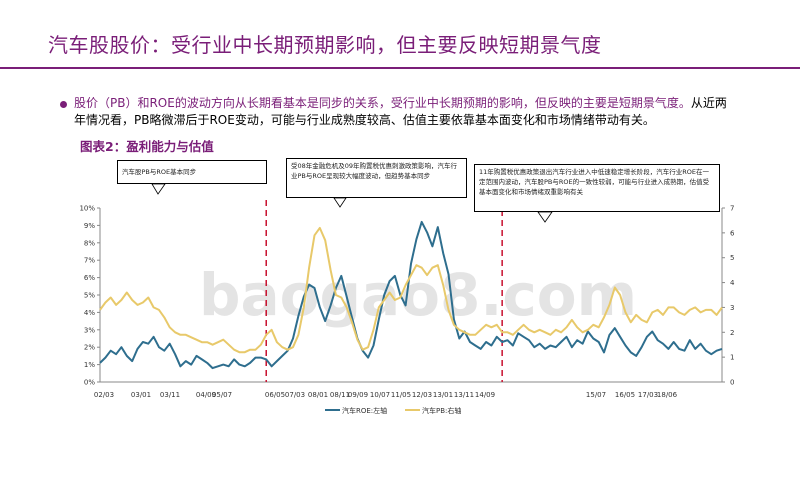  I want to click on x-tick-label: 09/09, so click(358, 395).